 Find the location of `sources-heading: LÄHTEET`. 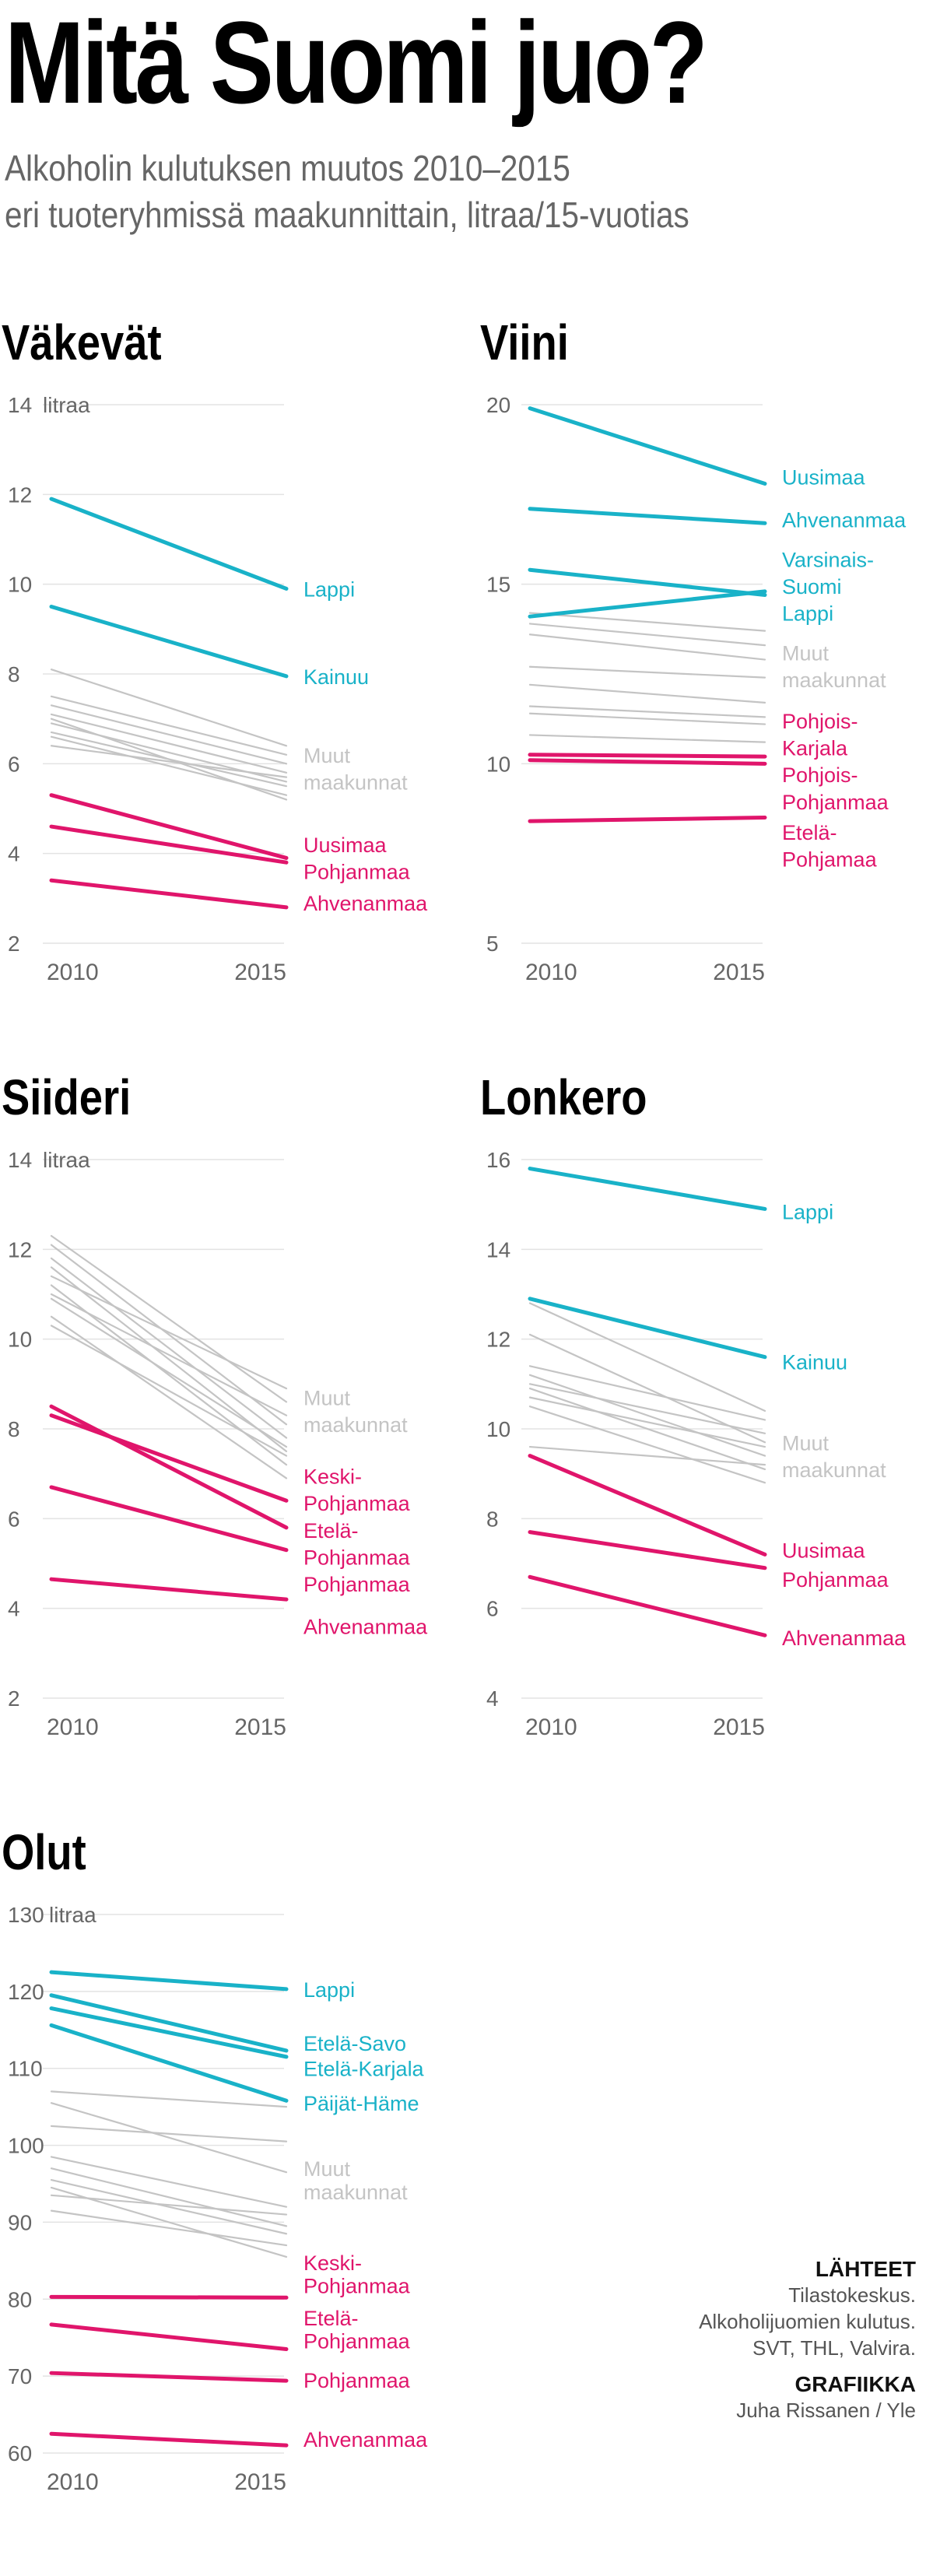

sources-heading: LÄHTEET is located at coordinates (866, 2269).